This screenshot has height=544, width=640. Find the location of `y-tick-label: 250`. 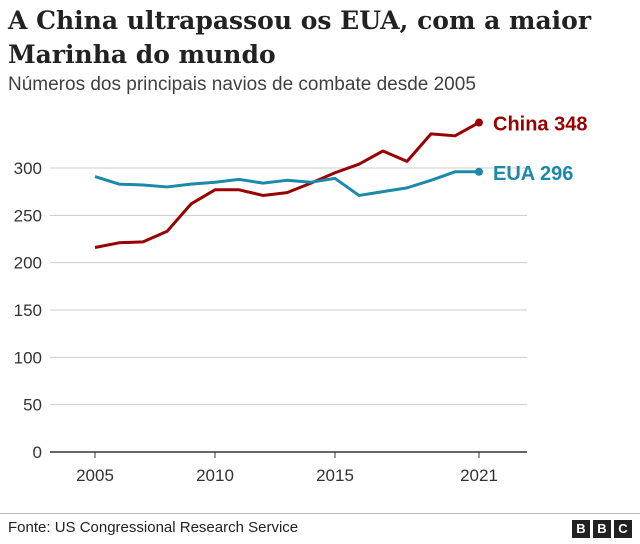

y-tick-label: 250 is located at coordinates (28, 215).